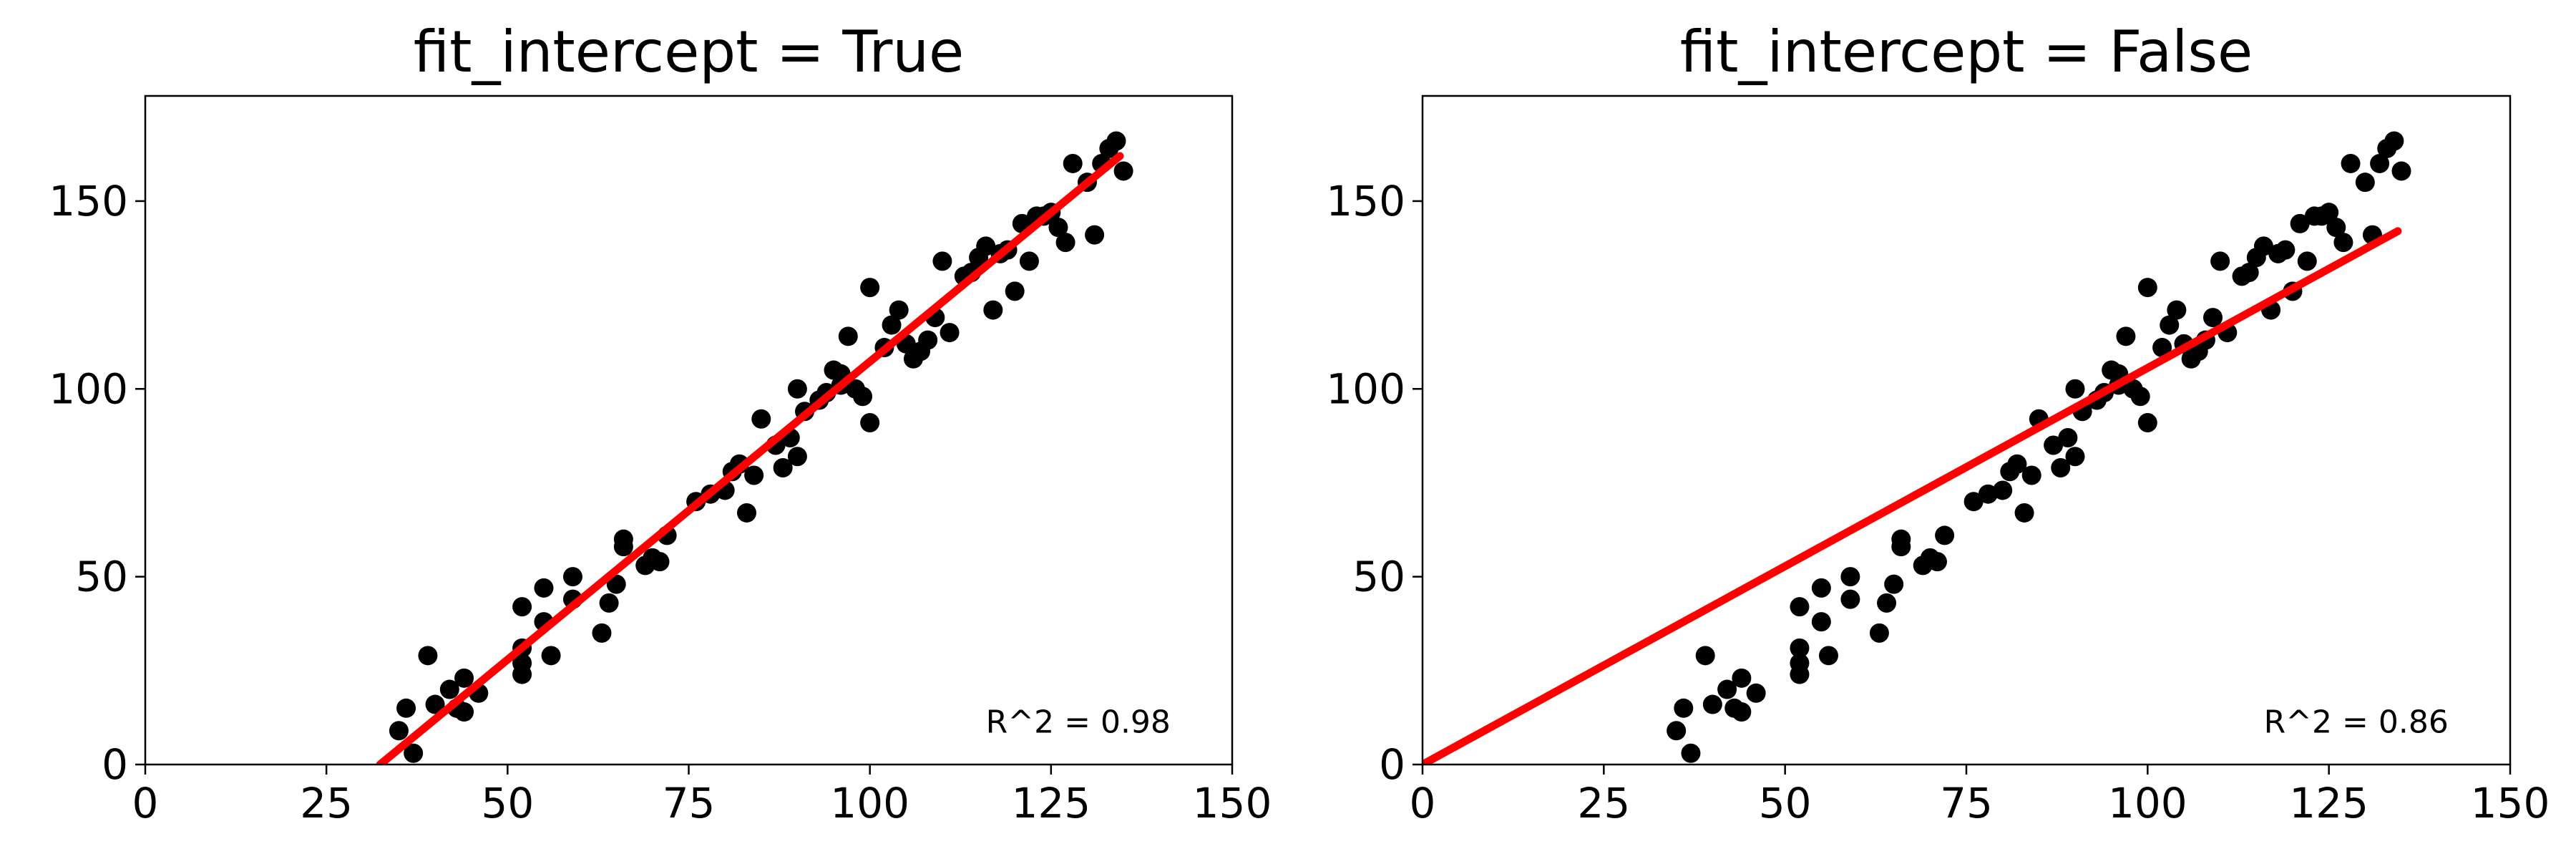 The width and height of the screenshot is (2576, 859). I want to click on left-chart-title: fit_intercept = True, so click(689, 52).